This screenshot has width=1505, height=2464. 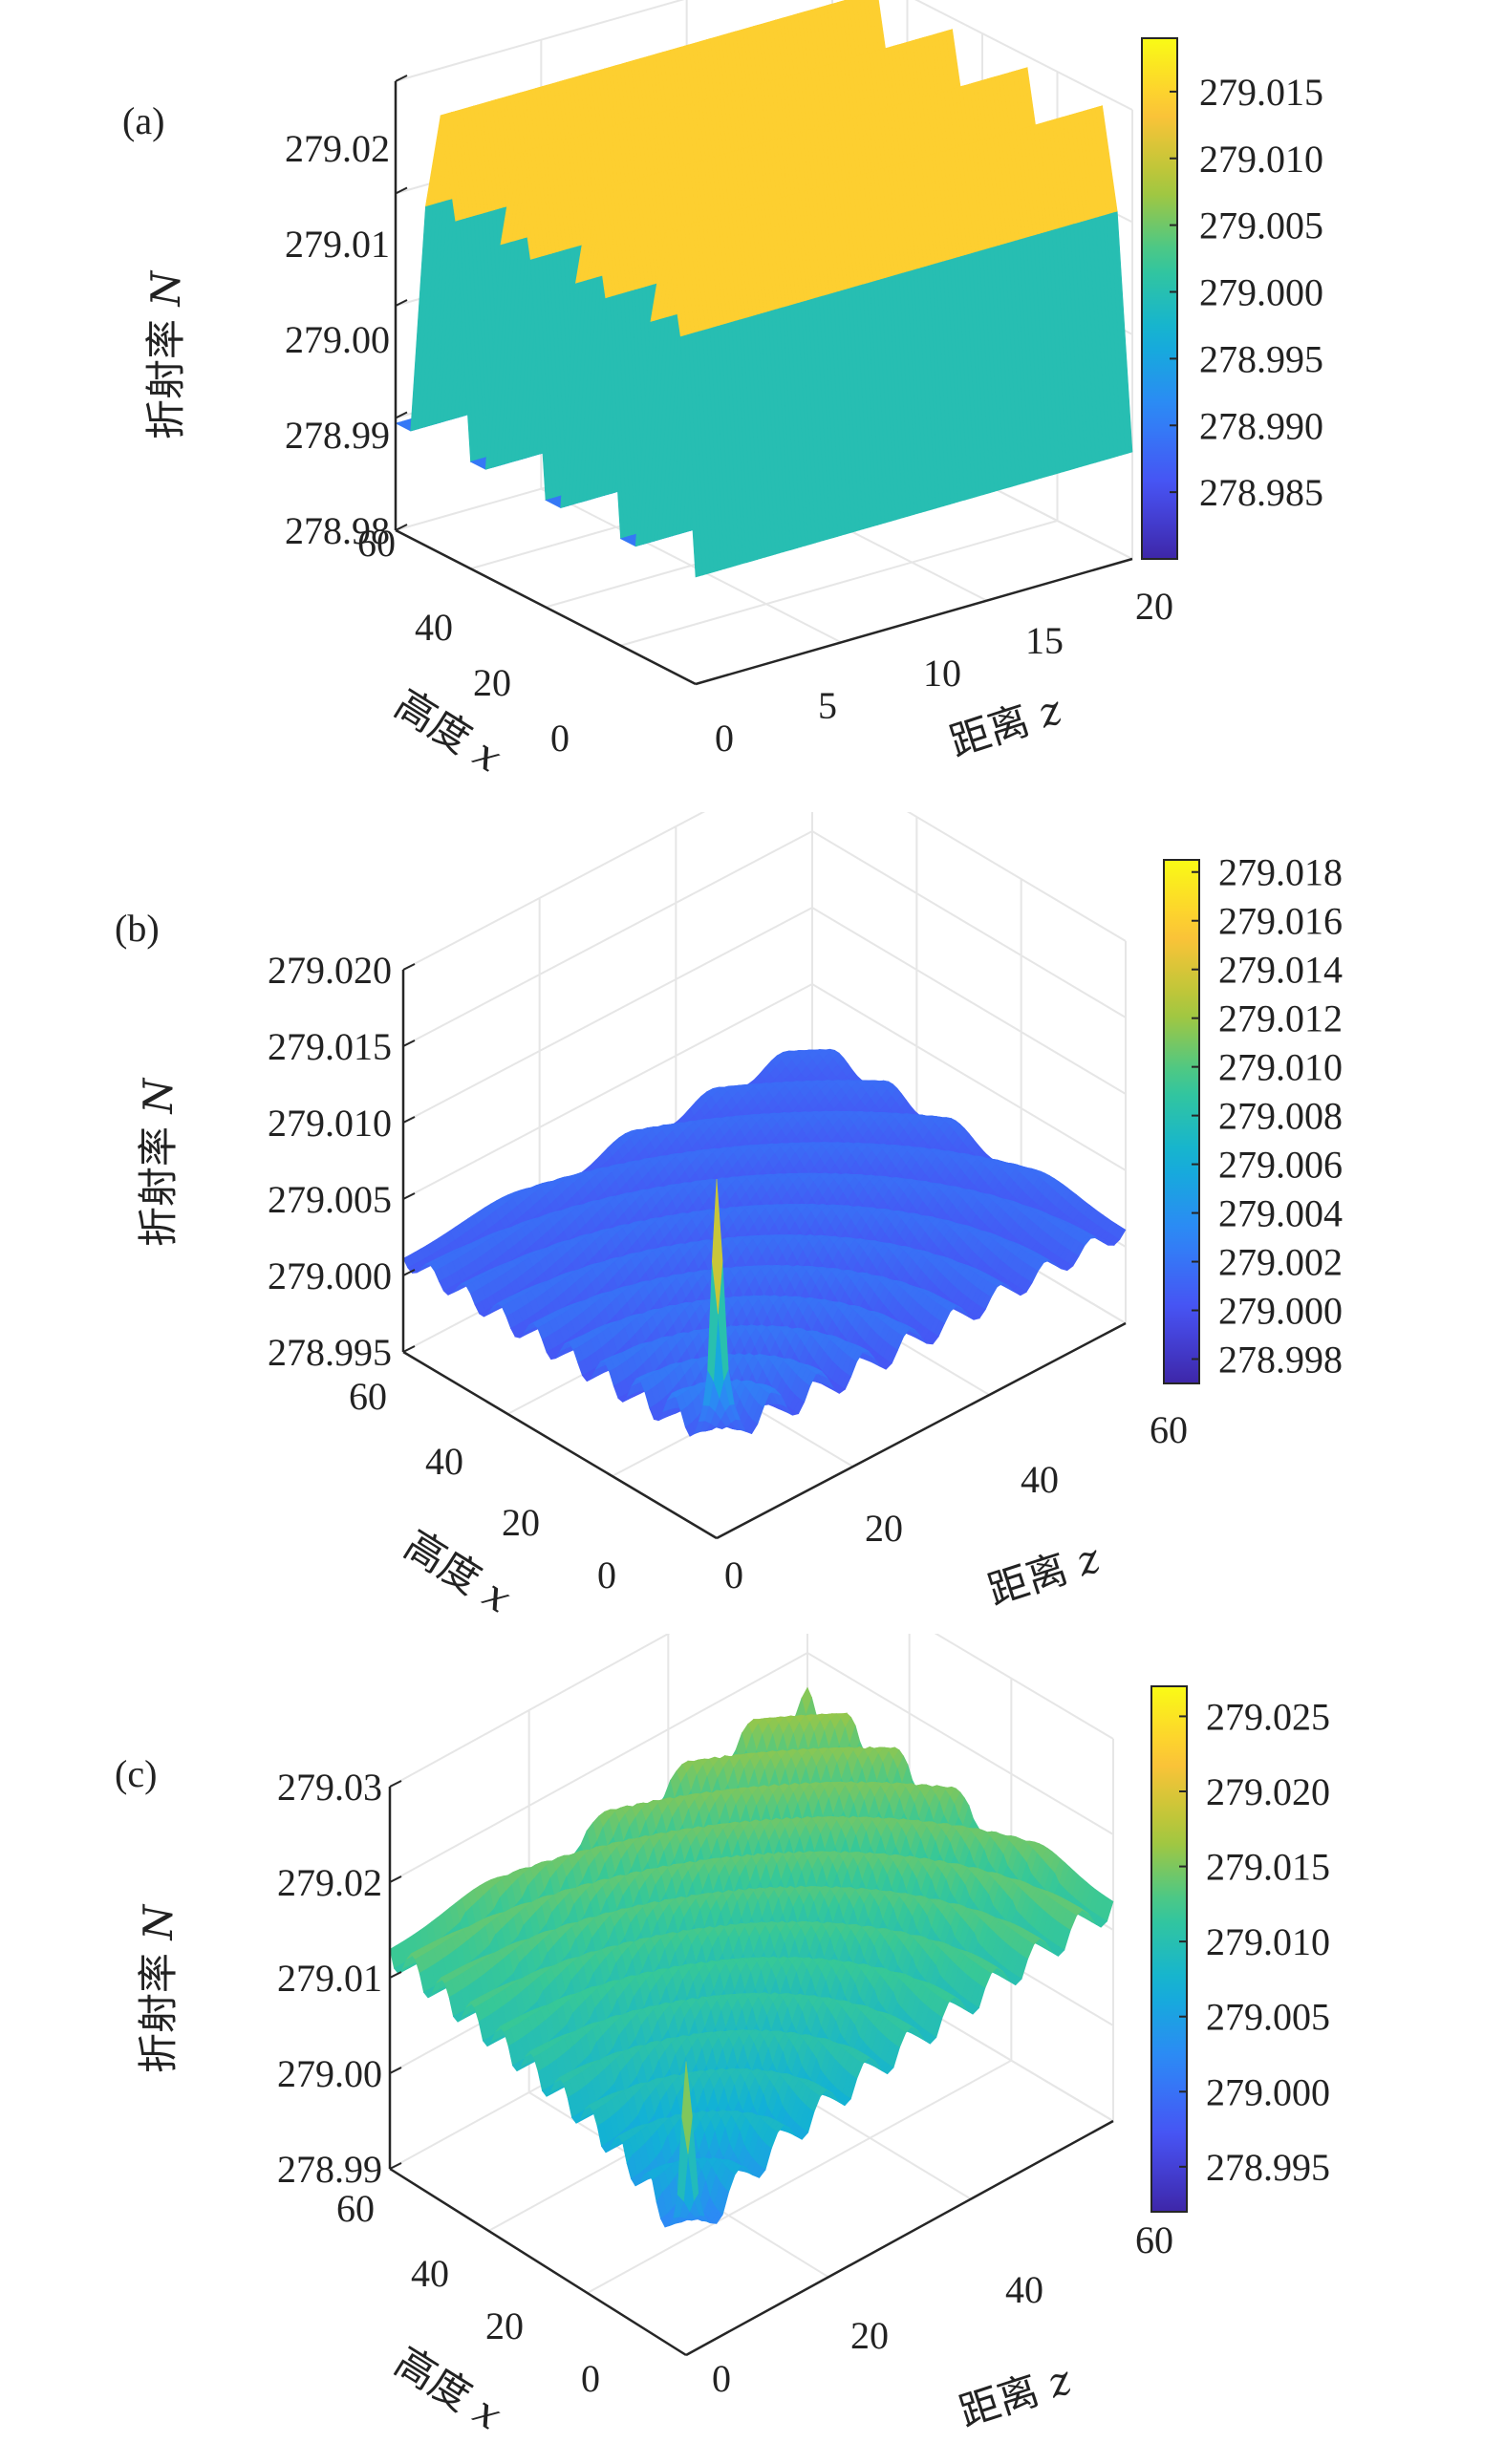 What do you see at coordinates (377, 543) in the screenshot?
I see `x-tick-label: 60` at bounding box center [377, 543].